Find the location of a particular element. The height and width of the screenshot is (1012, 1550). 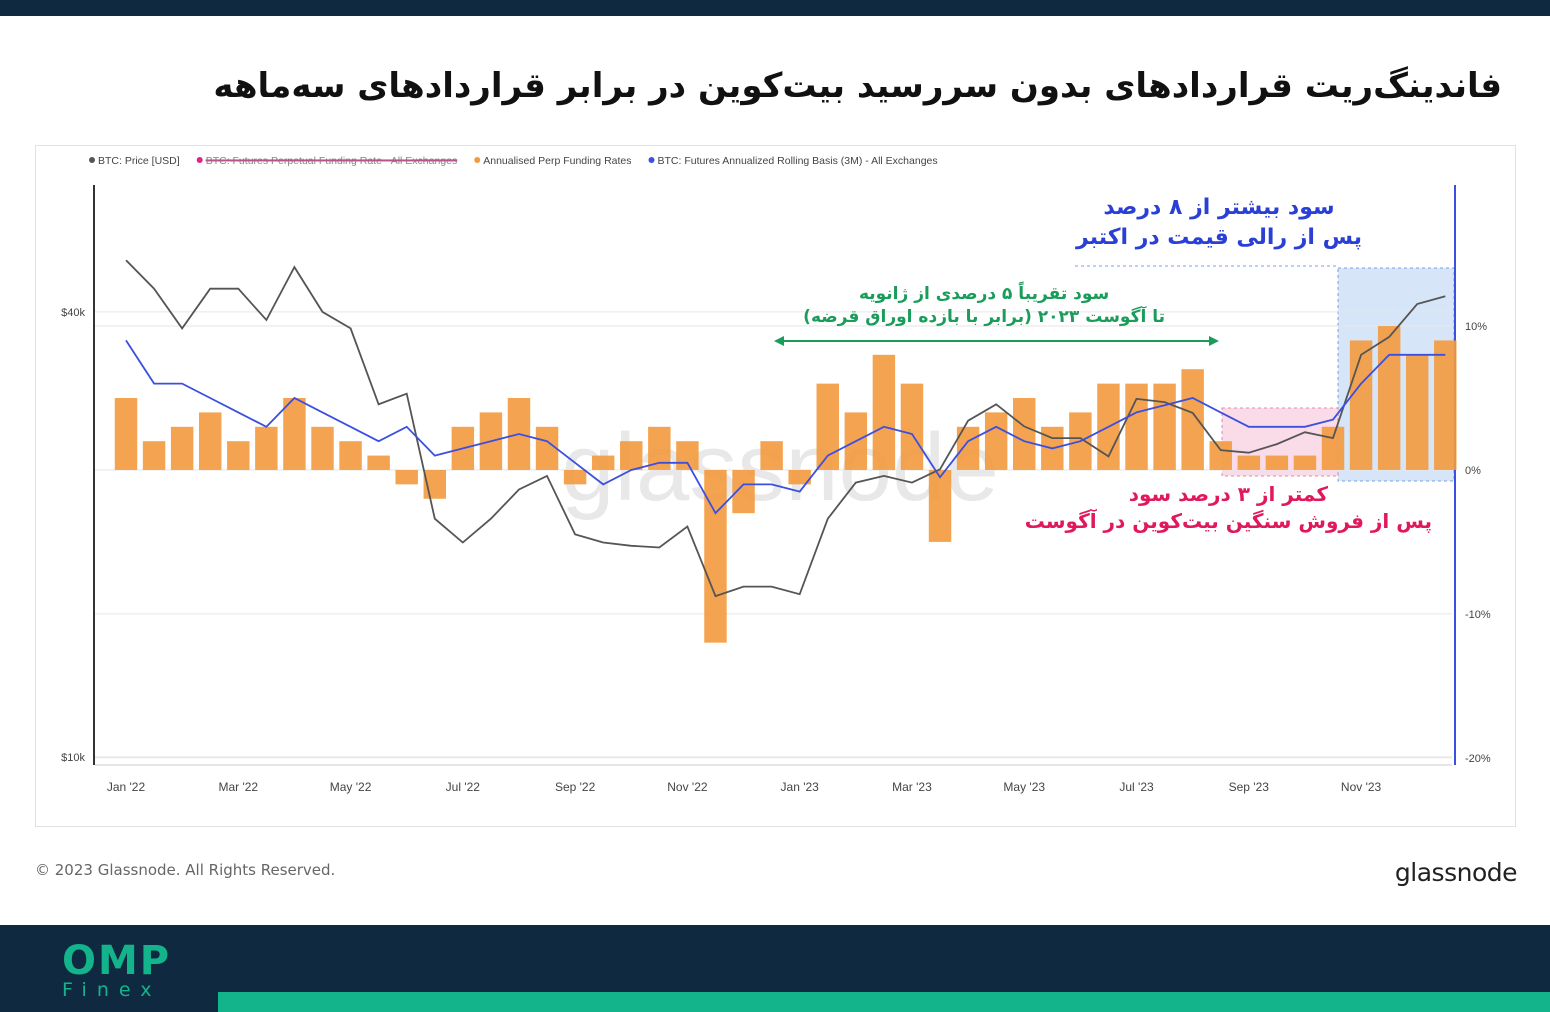

logo: OMP is located at coordinates (117, 961).